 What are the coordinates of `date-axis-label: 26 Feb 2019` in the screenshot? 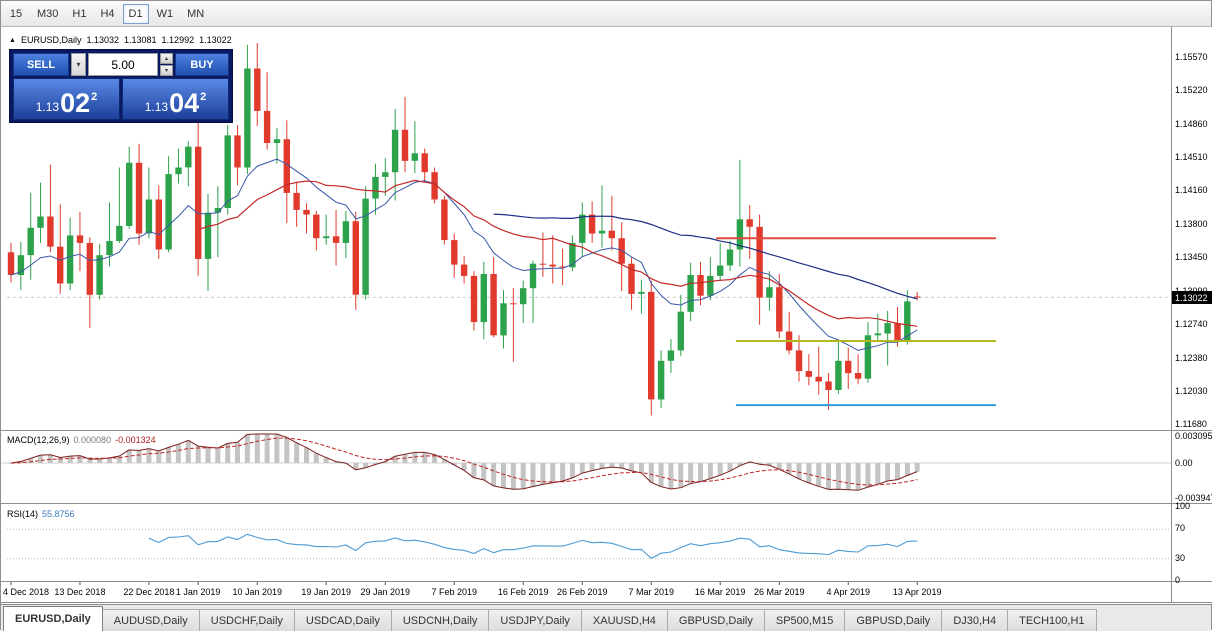 It's located at (582, 592).